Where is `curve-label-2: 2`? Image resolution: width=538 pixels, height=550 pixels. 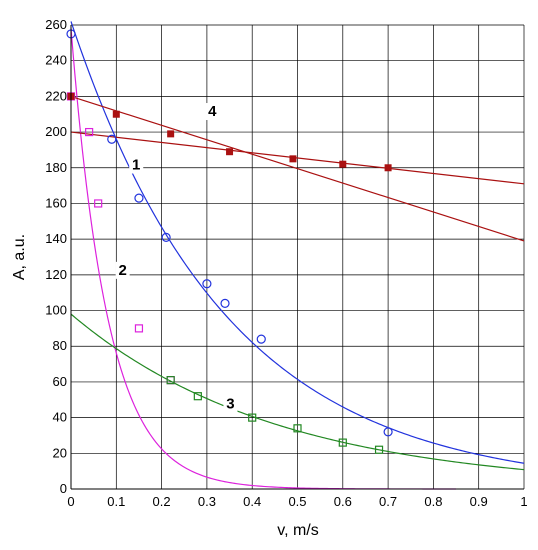
curve-label-2: 2 is located at coordinates (122, 270).